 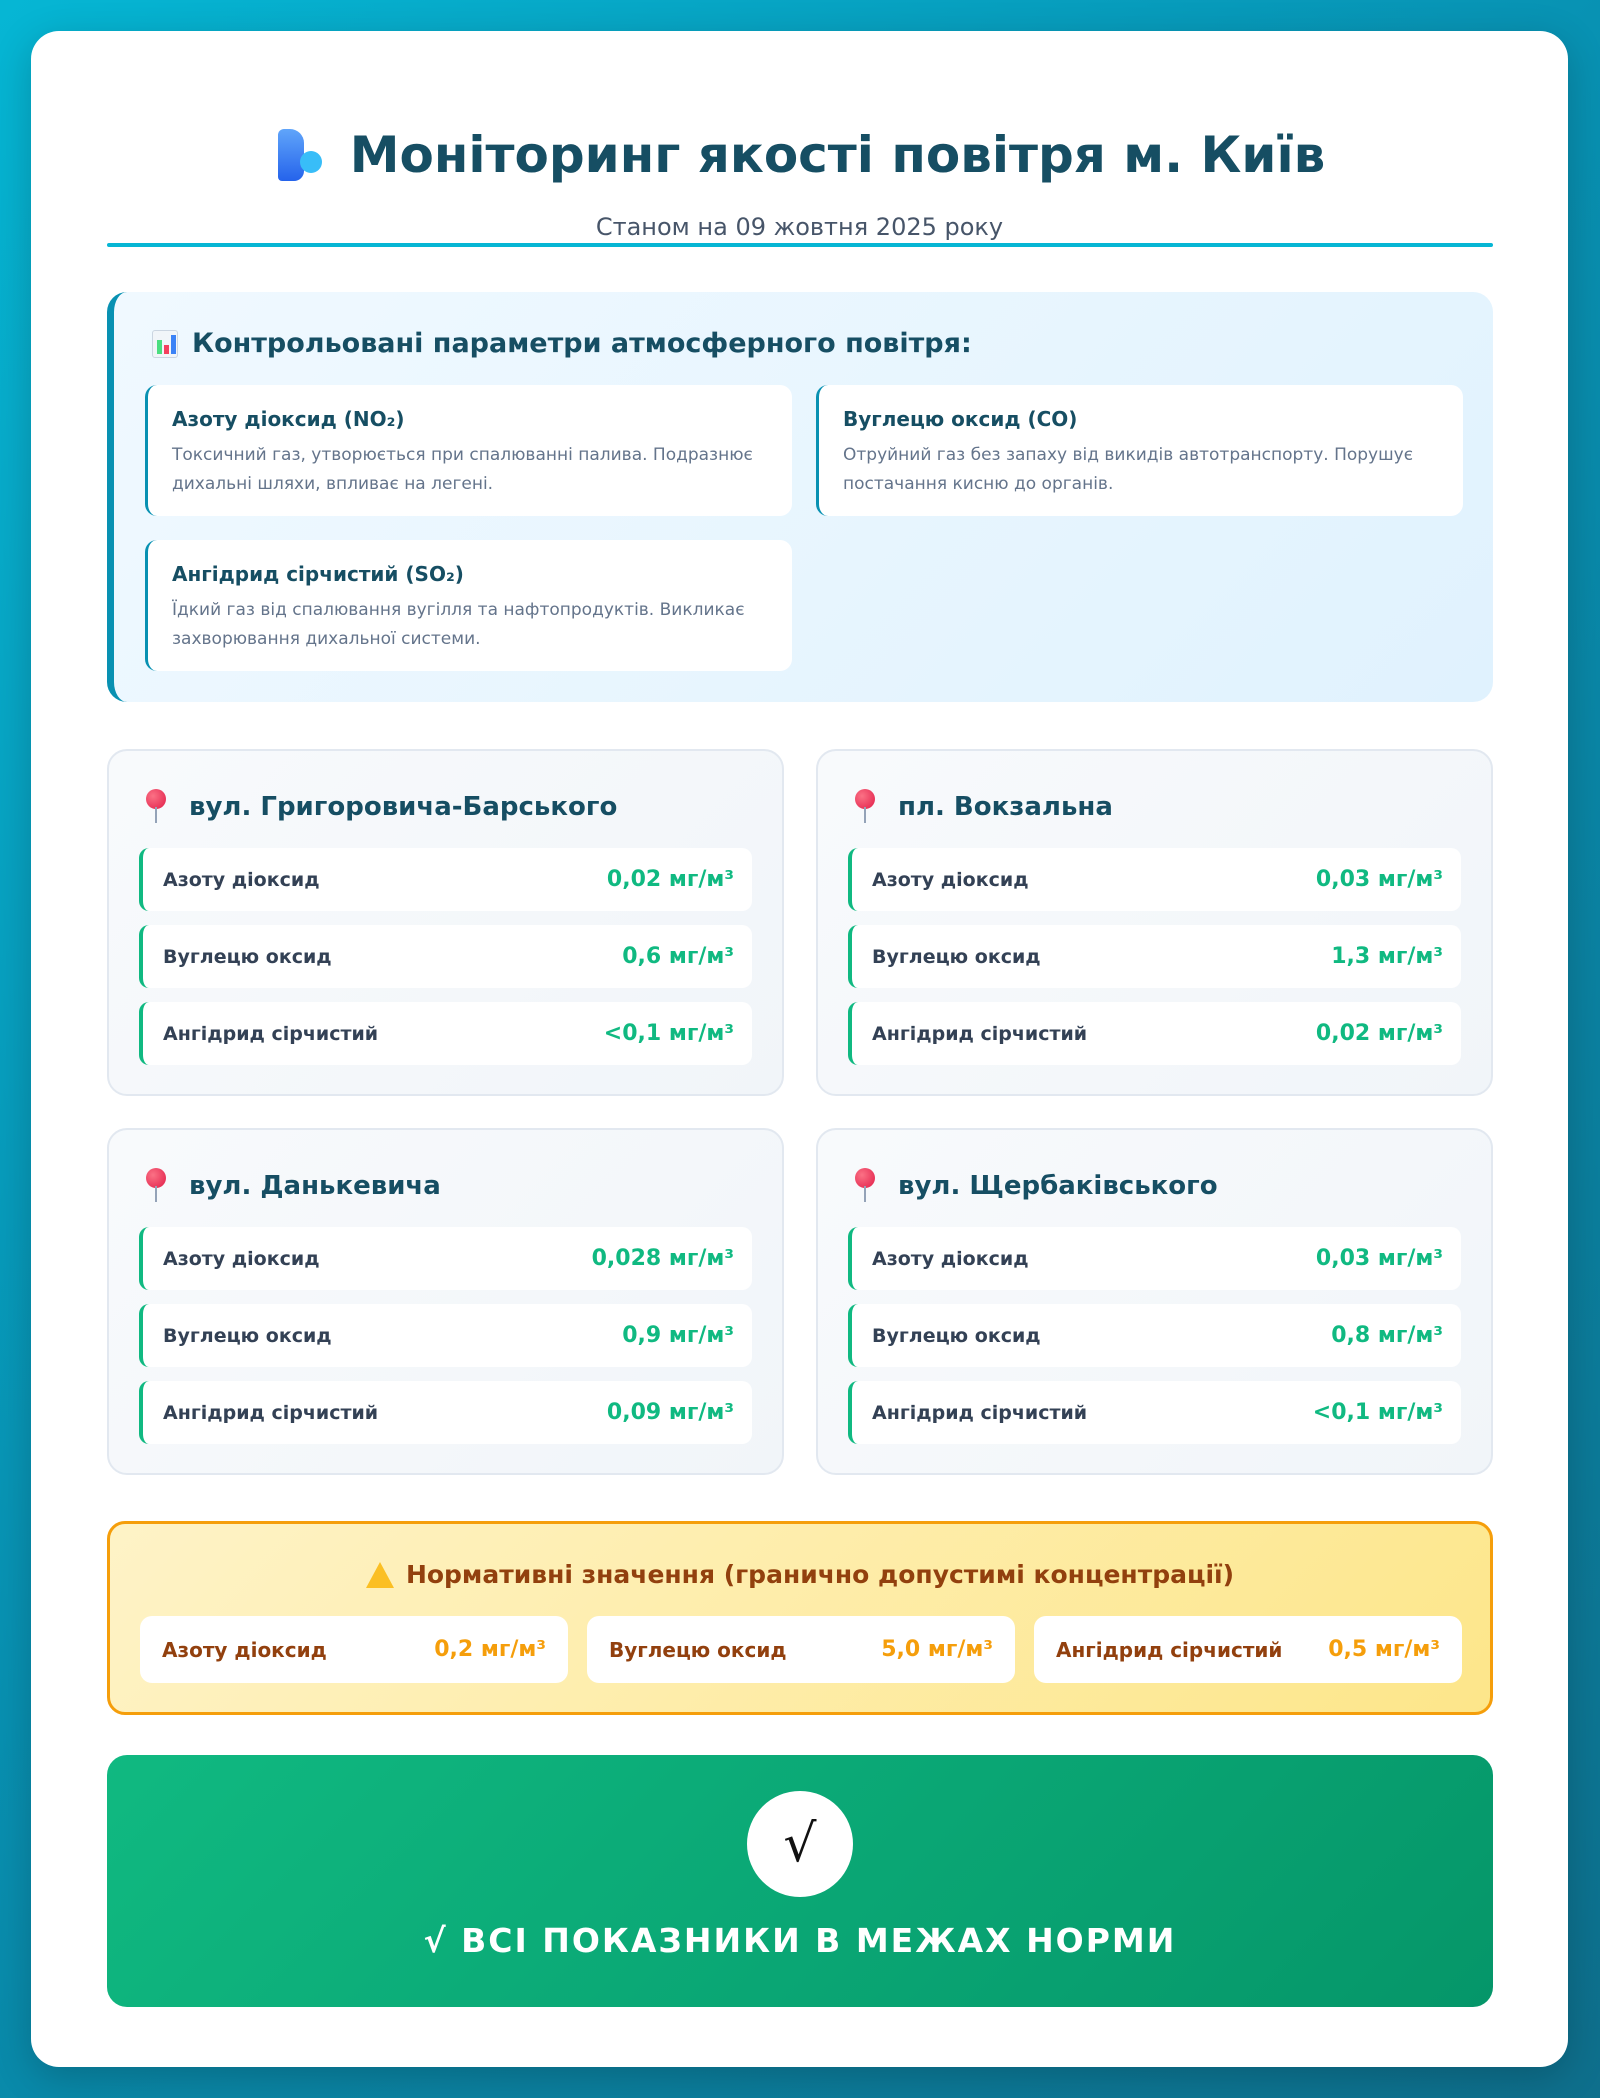 I want to click on reading-value: 1,3 мг/м³, so click(x=1387, y=956).